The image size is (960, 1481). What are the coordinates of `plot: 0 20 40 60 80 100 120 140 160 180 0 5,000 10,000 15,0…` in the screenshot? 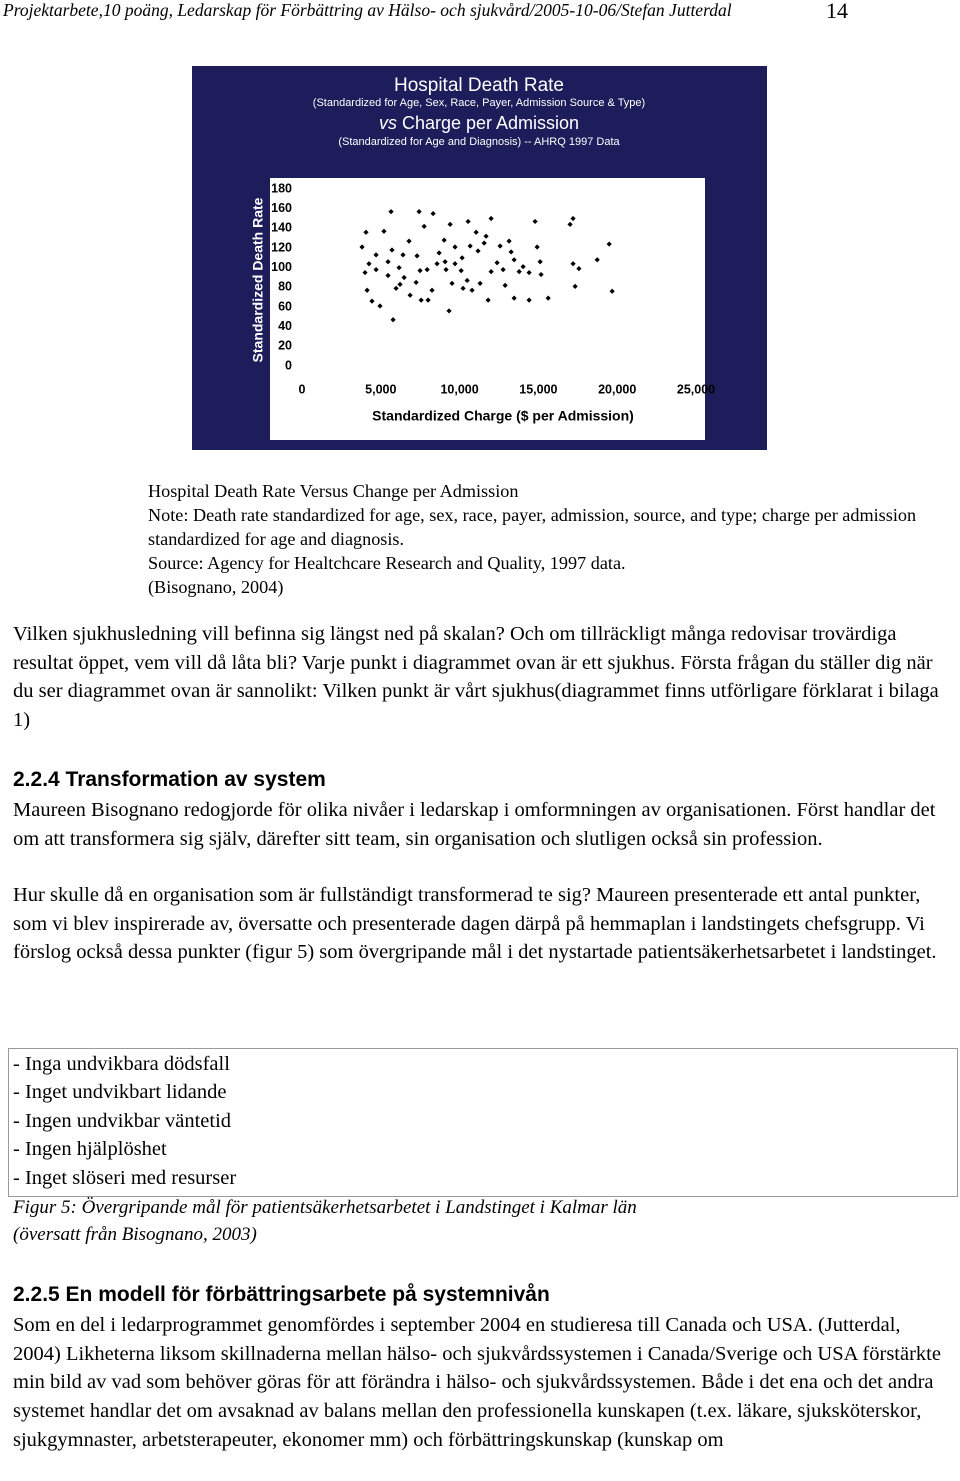 It's located at (493, 288).